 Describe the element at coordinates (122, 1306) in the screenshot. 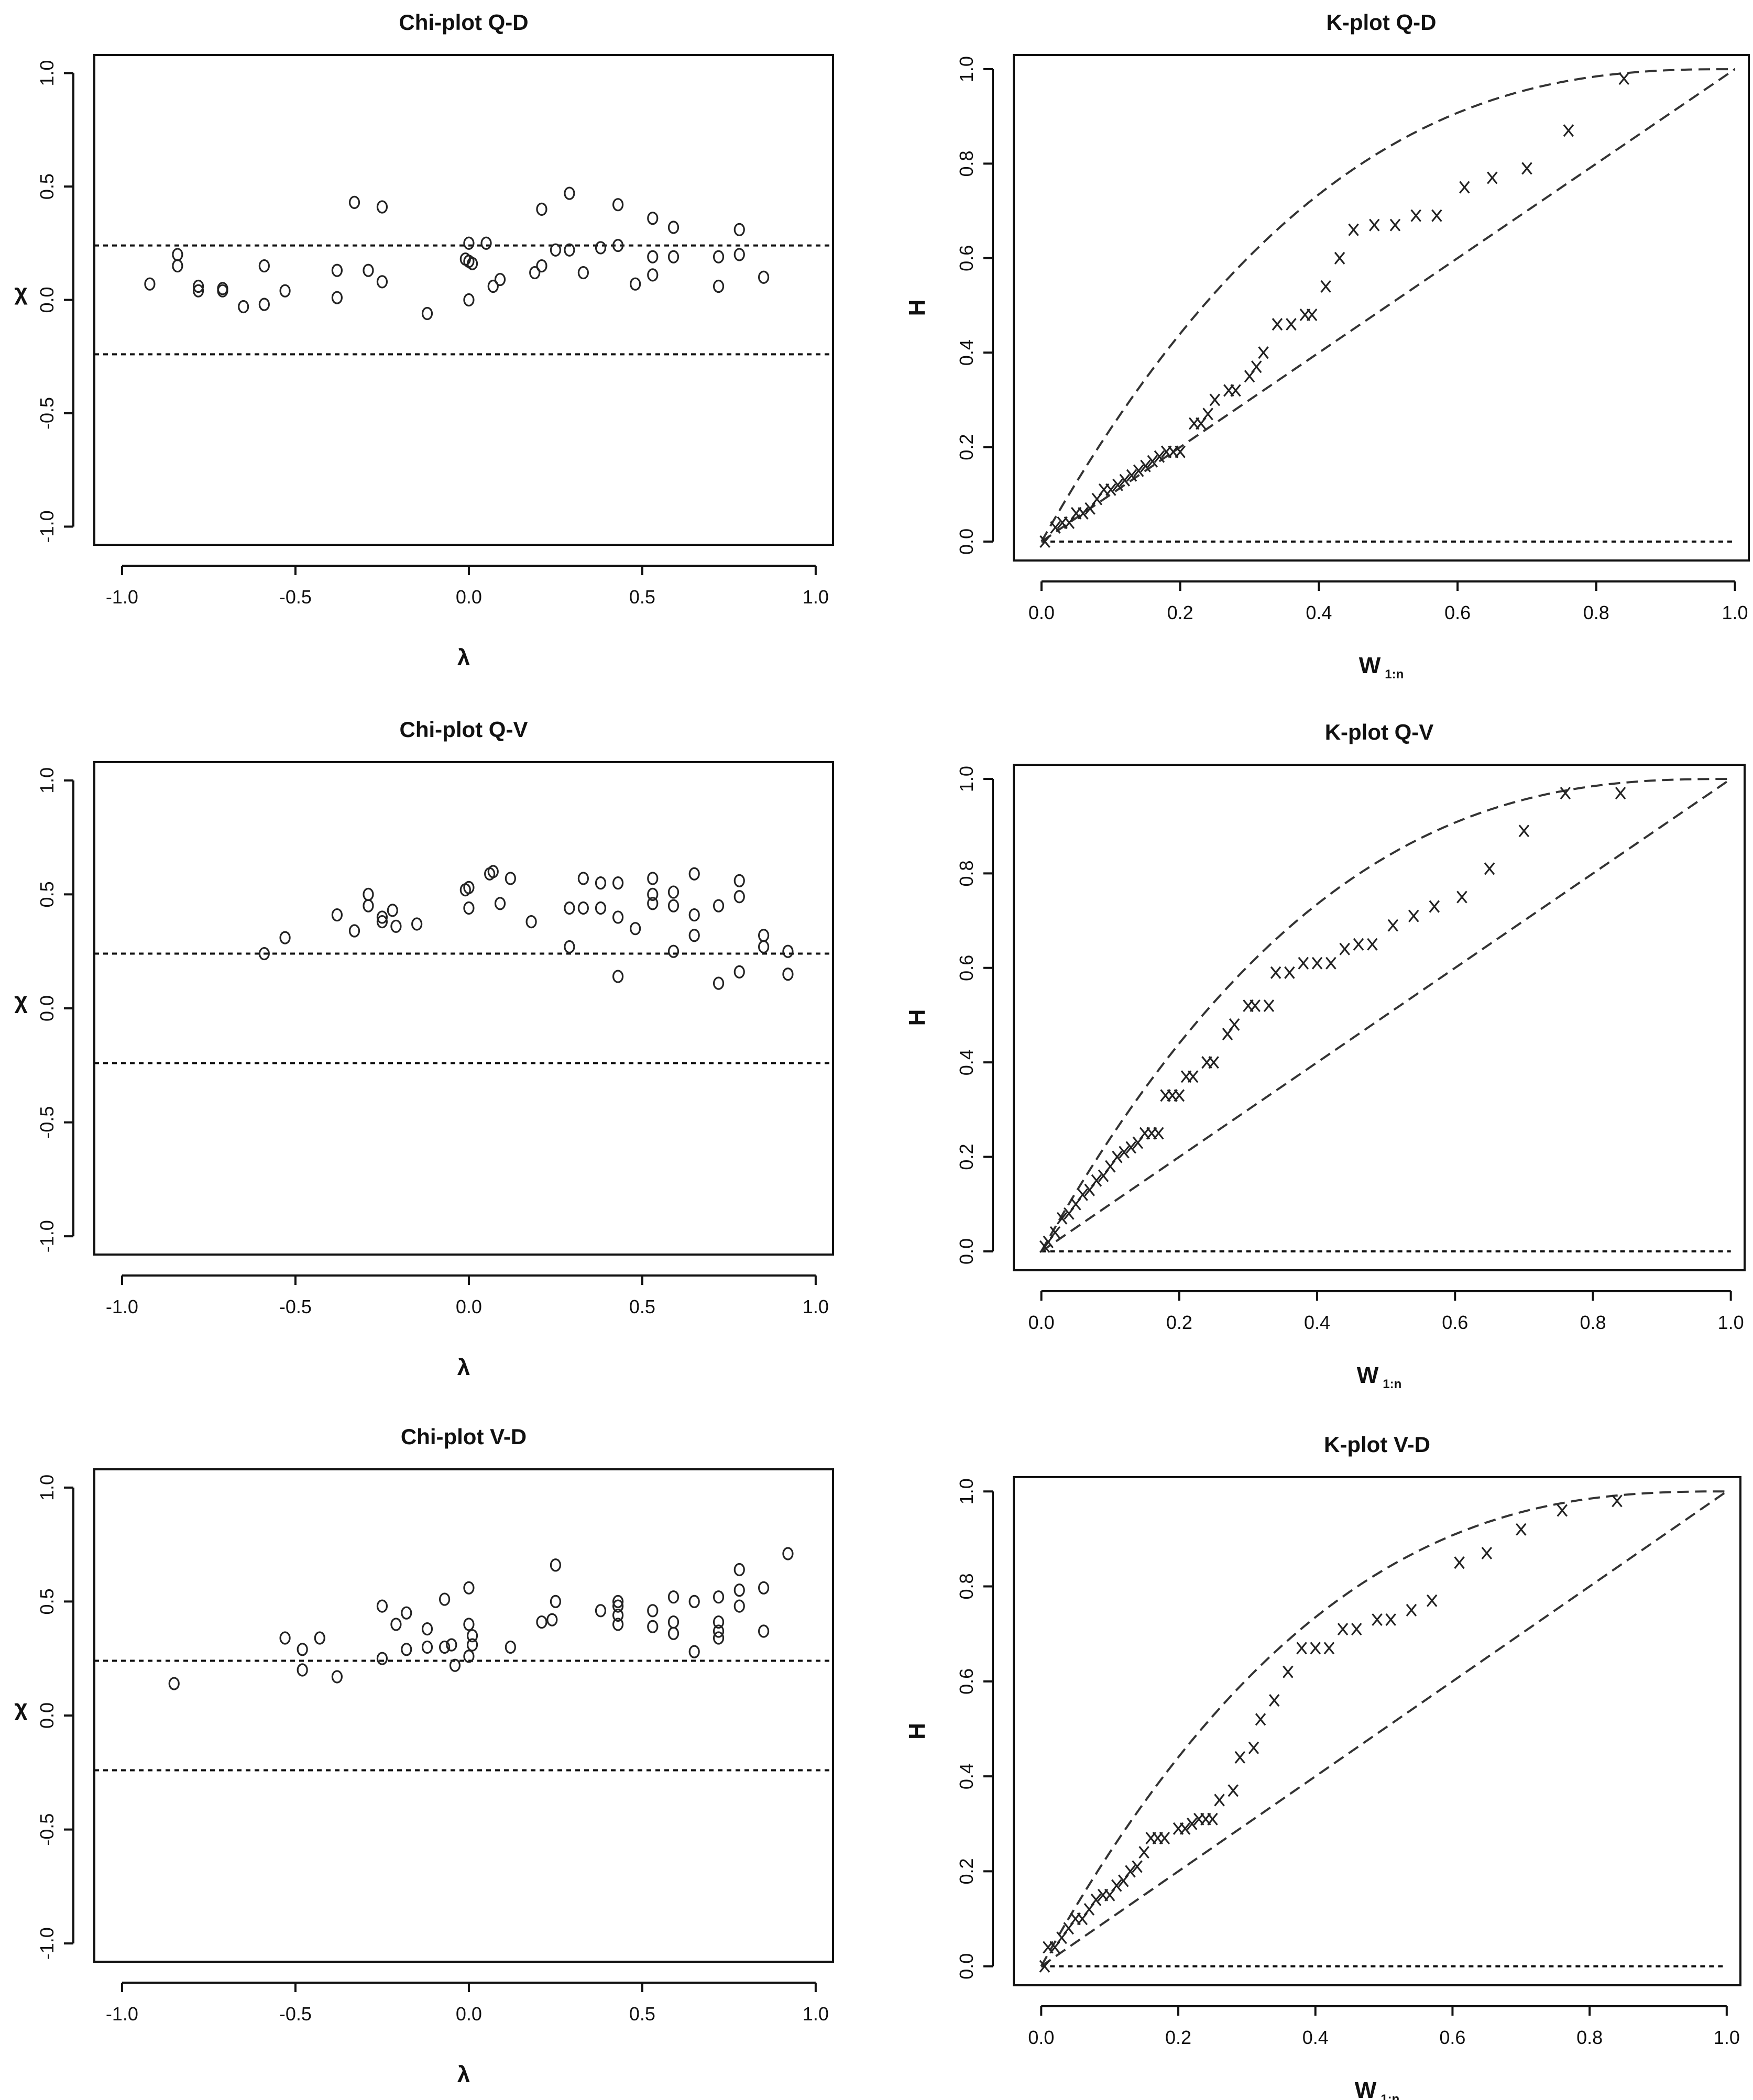

I see `x-tick-label: -1.0` at that location.